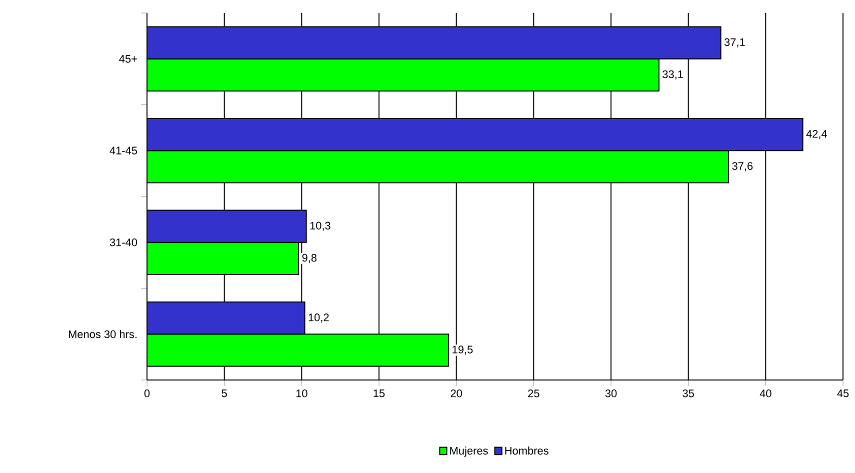 This screenshot has width=855, height=473. What do you see at coordinates (742, 167) in the screenshot?
I see `data-label: 37,6` at bounding box center [742, 167].